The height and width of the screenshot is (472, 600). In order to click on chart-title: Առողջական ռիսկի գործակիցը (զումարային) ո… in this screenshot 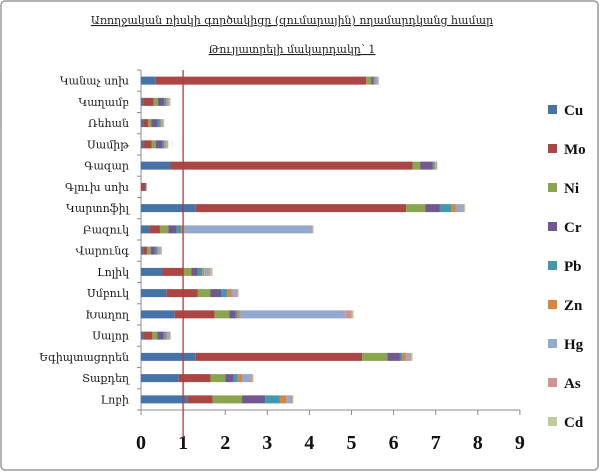, I will do `click(292, 20)`.